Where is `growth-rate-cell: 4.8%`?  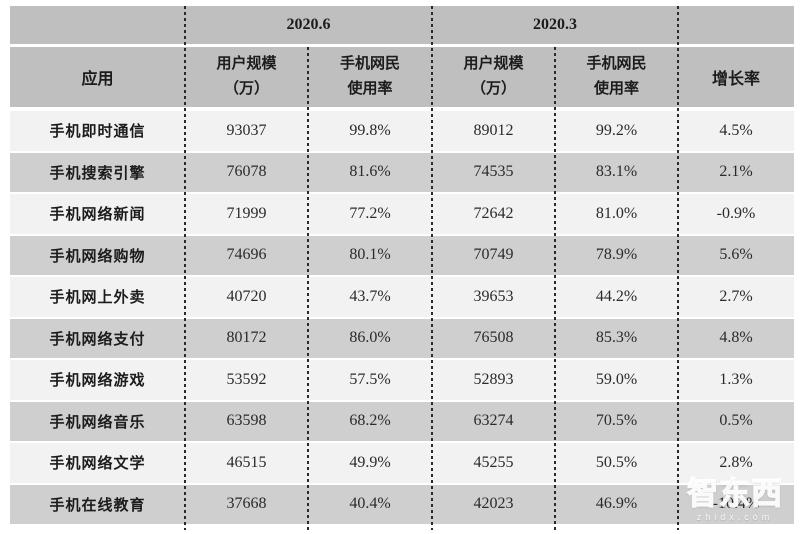
growth-rate-cell: 4.8% is located at coordinates (736, 338).